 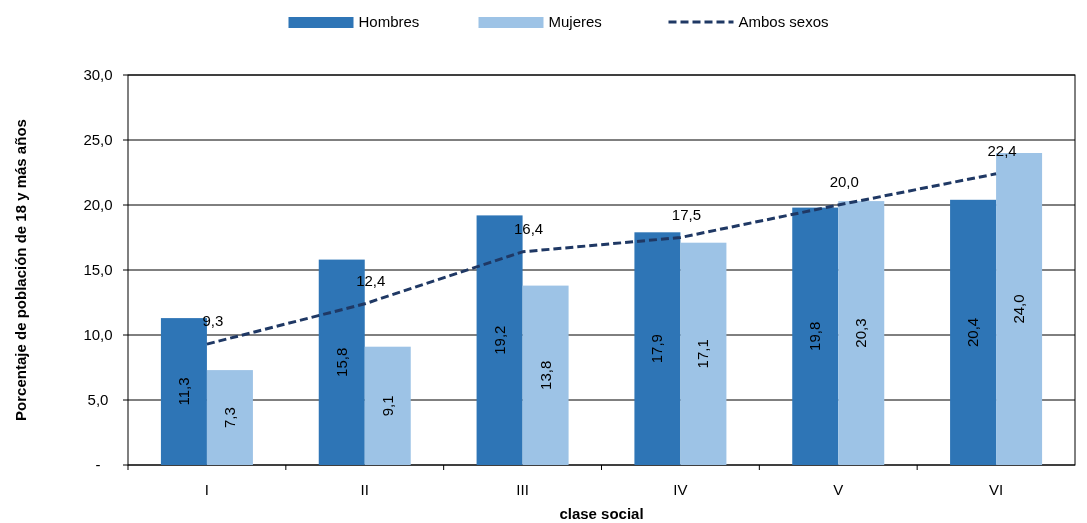 I want to click on data-label: 22,4, so click(x=1002, y=150).